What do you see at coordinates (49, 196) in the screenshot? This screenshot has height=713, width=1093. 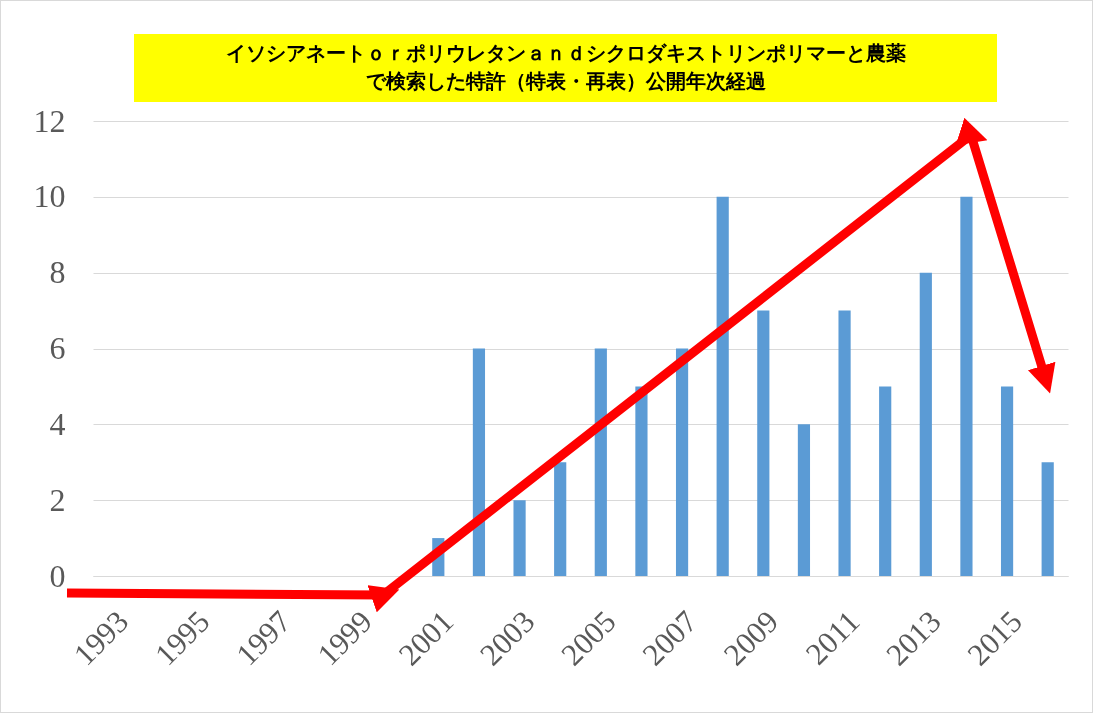 I see `y-tick-label: 10` at bounding box center [49, 196].